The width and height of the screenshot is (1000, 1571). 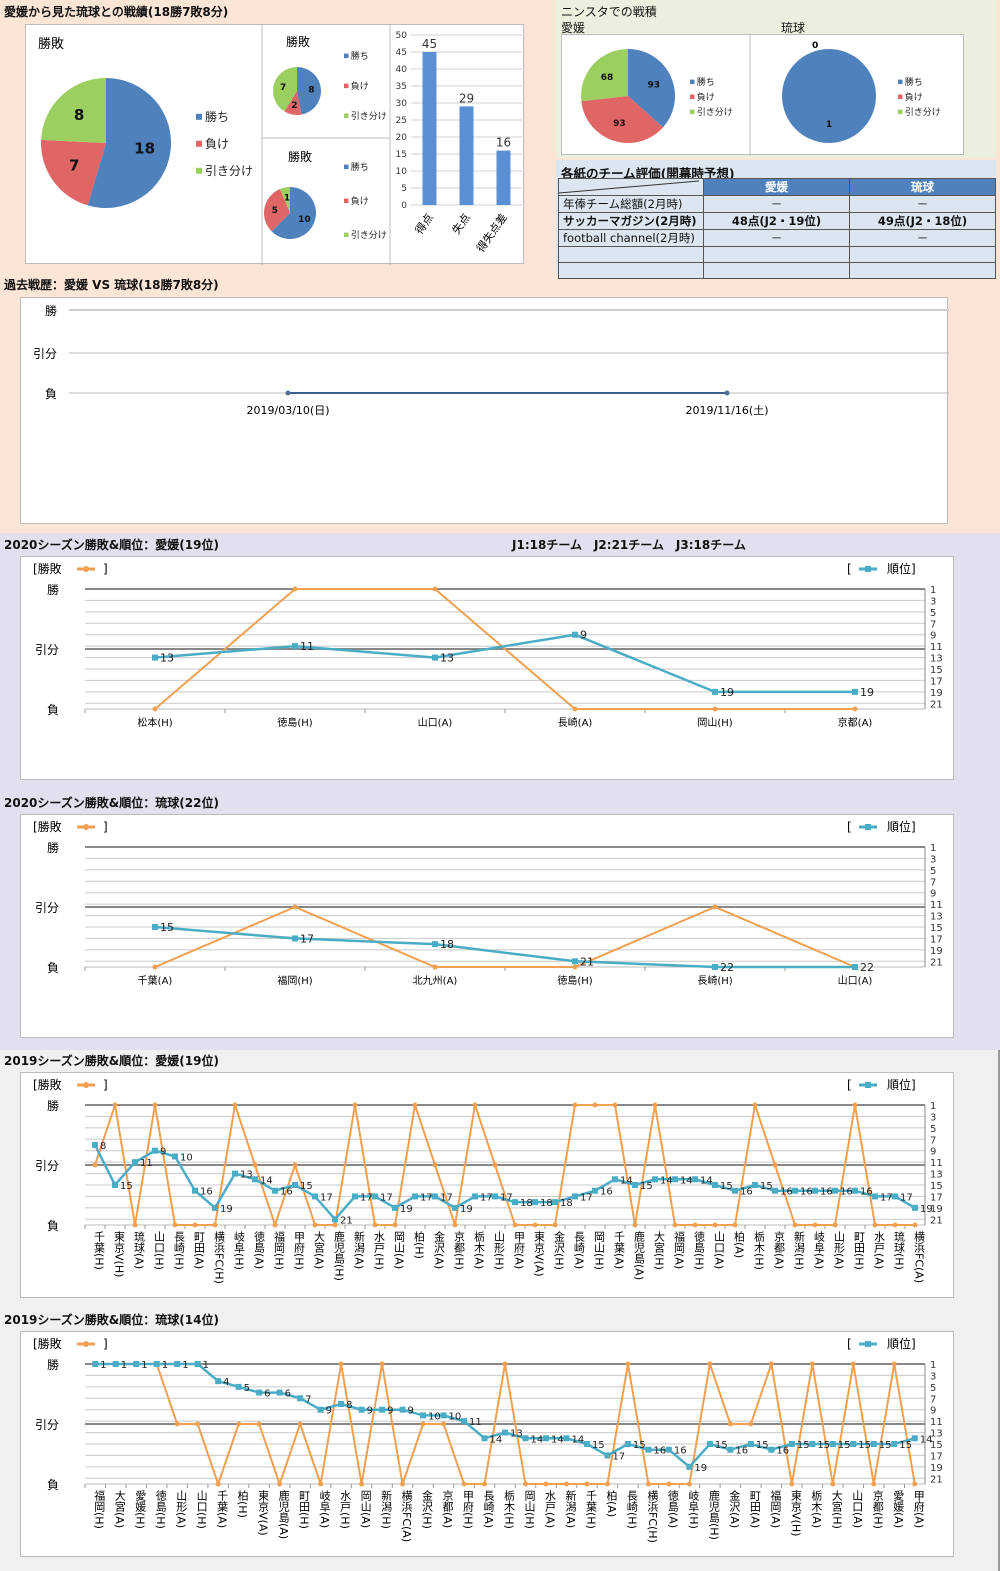 I want to click on rank-series-line, so click(x=504, y=1183).